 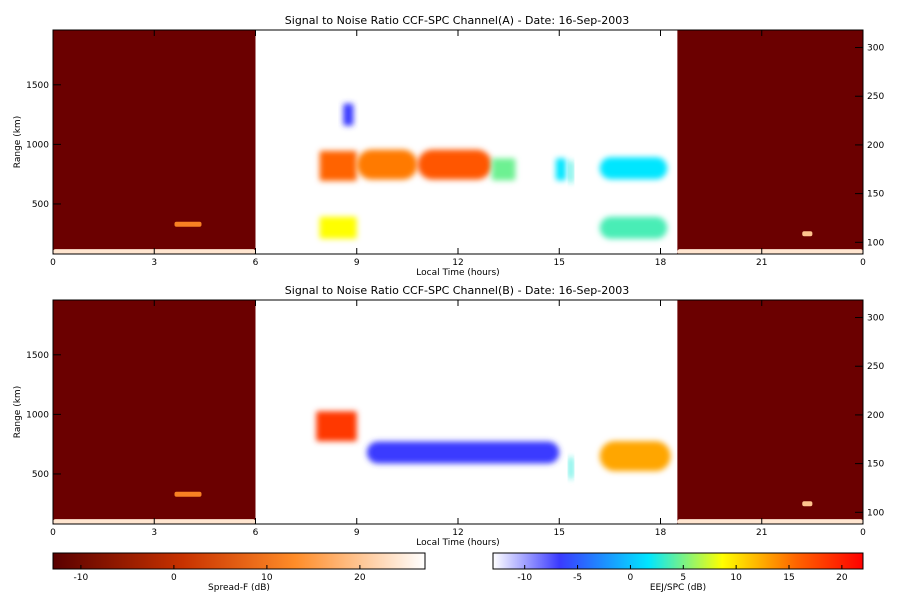 I want to click on colorbar-eej-spc-label: EEJ/SPC (dB), so click(x=678, y=588).